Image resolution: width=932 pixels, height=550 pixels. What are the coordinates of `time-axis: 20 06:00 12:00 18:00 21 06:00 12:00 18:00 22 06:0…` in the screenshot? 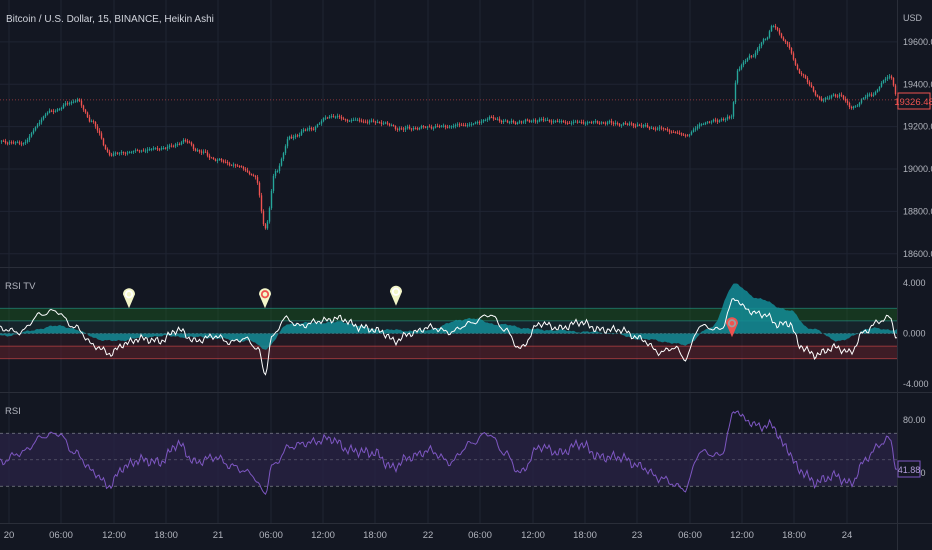 It's located at (428, 535).